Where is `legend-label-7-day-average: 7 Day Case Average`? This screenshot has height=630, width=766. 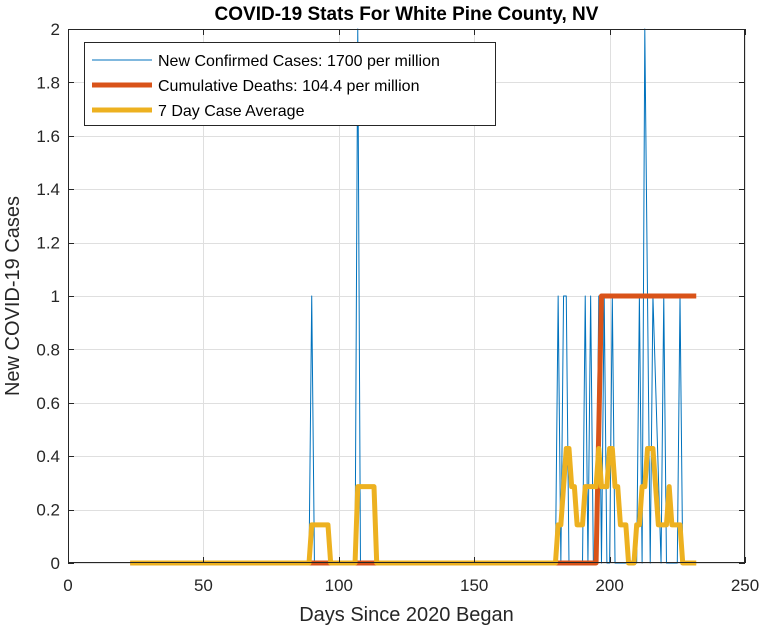 legend-label-7-day-average: 7 Day Case Average is located at coordinates (231, 111).